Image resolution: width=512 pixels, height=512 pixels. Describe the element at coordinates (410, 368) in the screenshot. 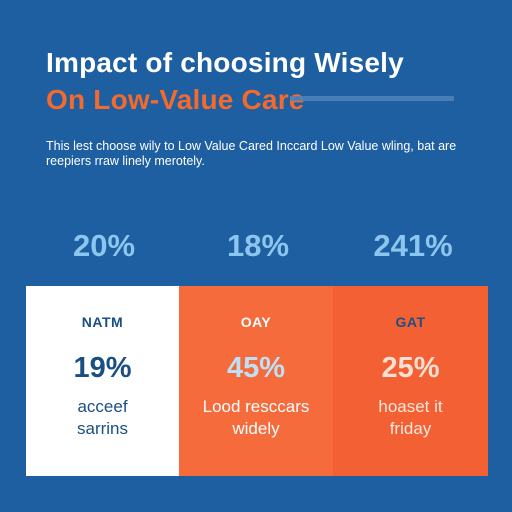

I see `card-value: 25%` at that location.